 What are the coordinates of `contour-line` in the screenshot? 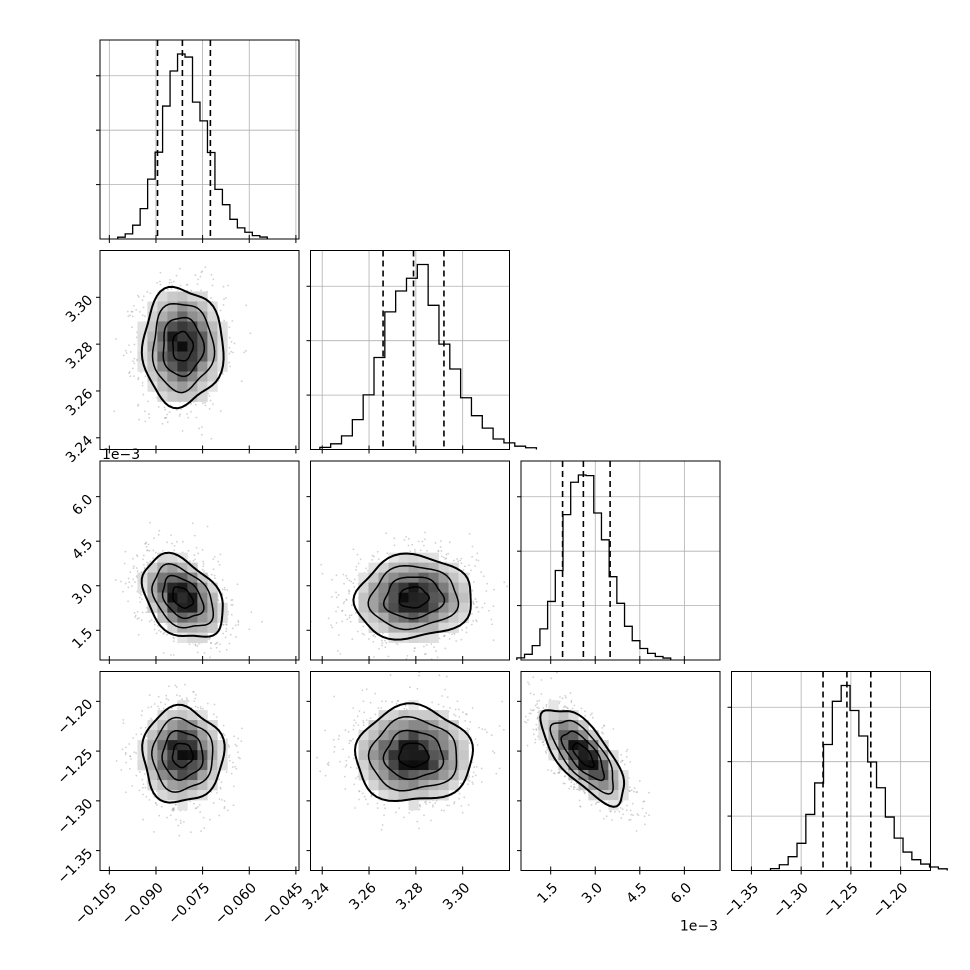 It's located at (183, 348).